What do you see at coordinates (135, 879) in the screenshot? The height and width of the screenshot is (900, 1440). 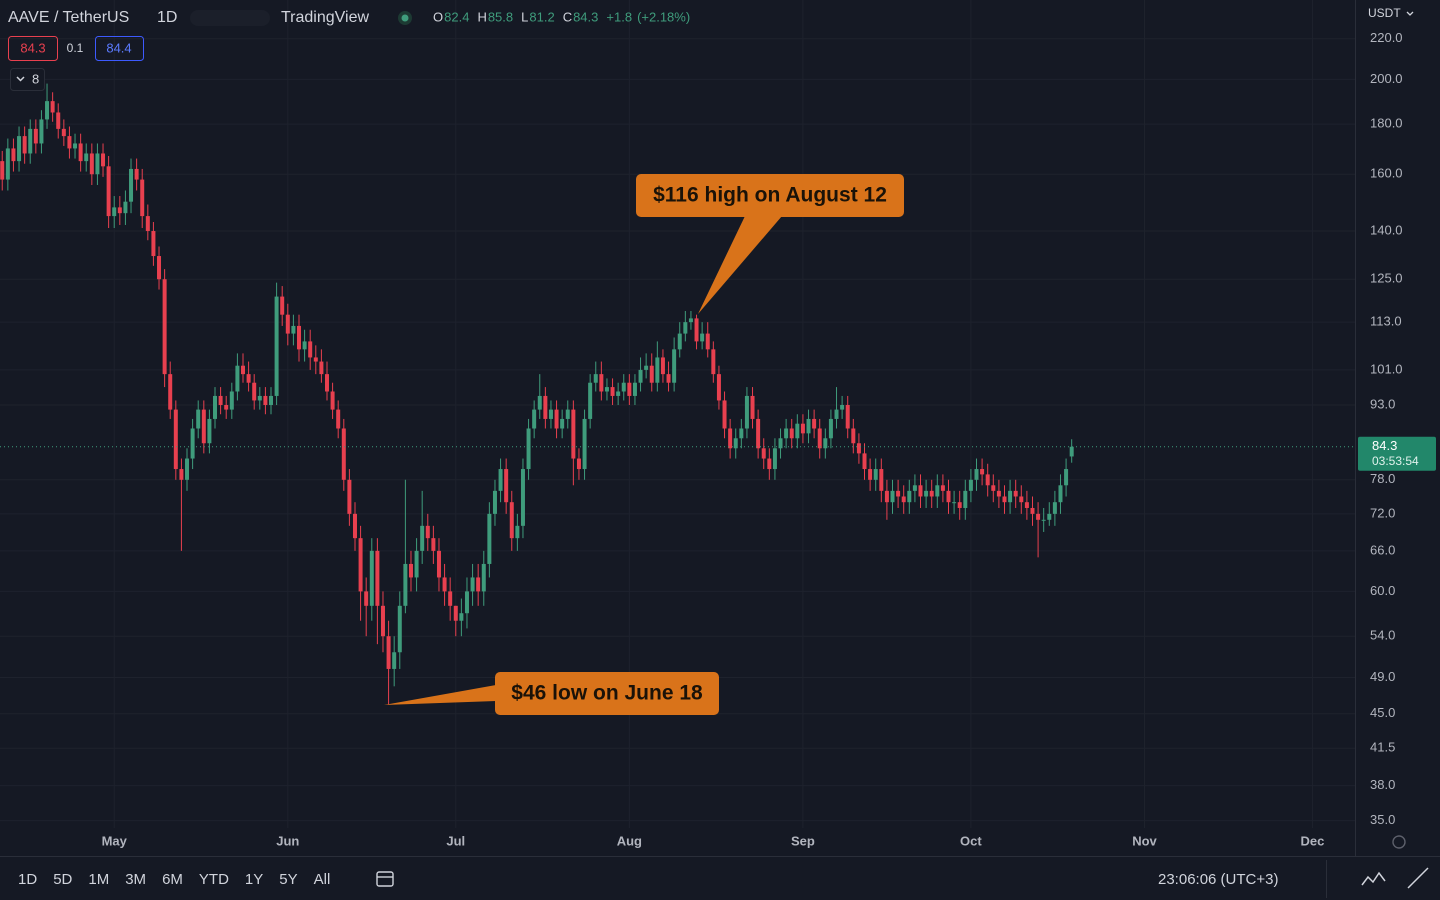 I see `range-button: 3M` at bounding box center [135, 879].